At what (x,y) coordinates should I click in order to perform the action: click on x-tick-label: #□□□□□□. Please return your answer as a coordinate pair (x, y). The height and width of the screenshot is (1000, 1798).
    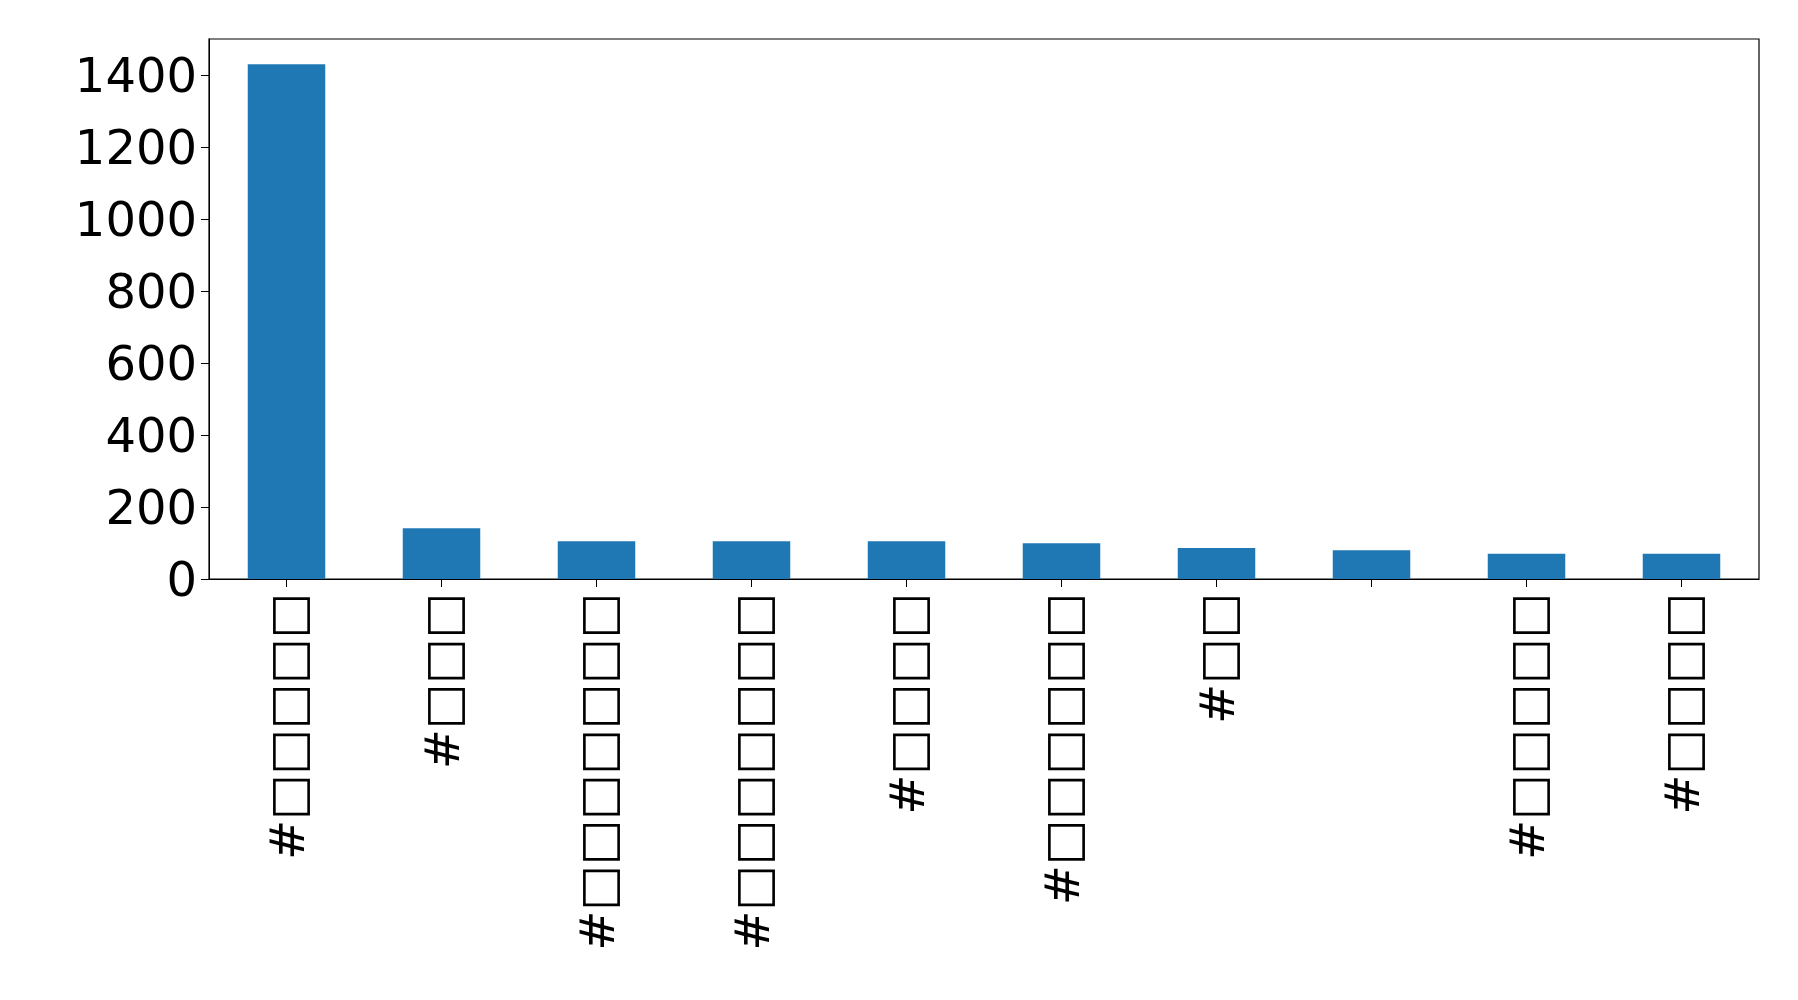
    Looking at the image, I should click on (1061, 749).